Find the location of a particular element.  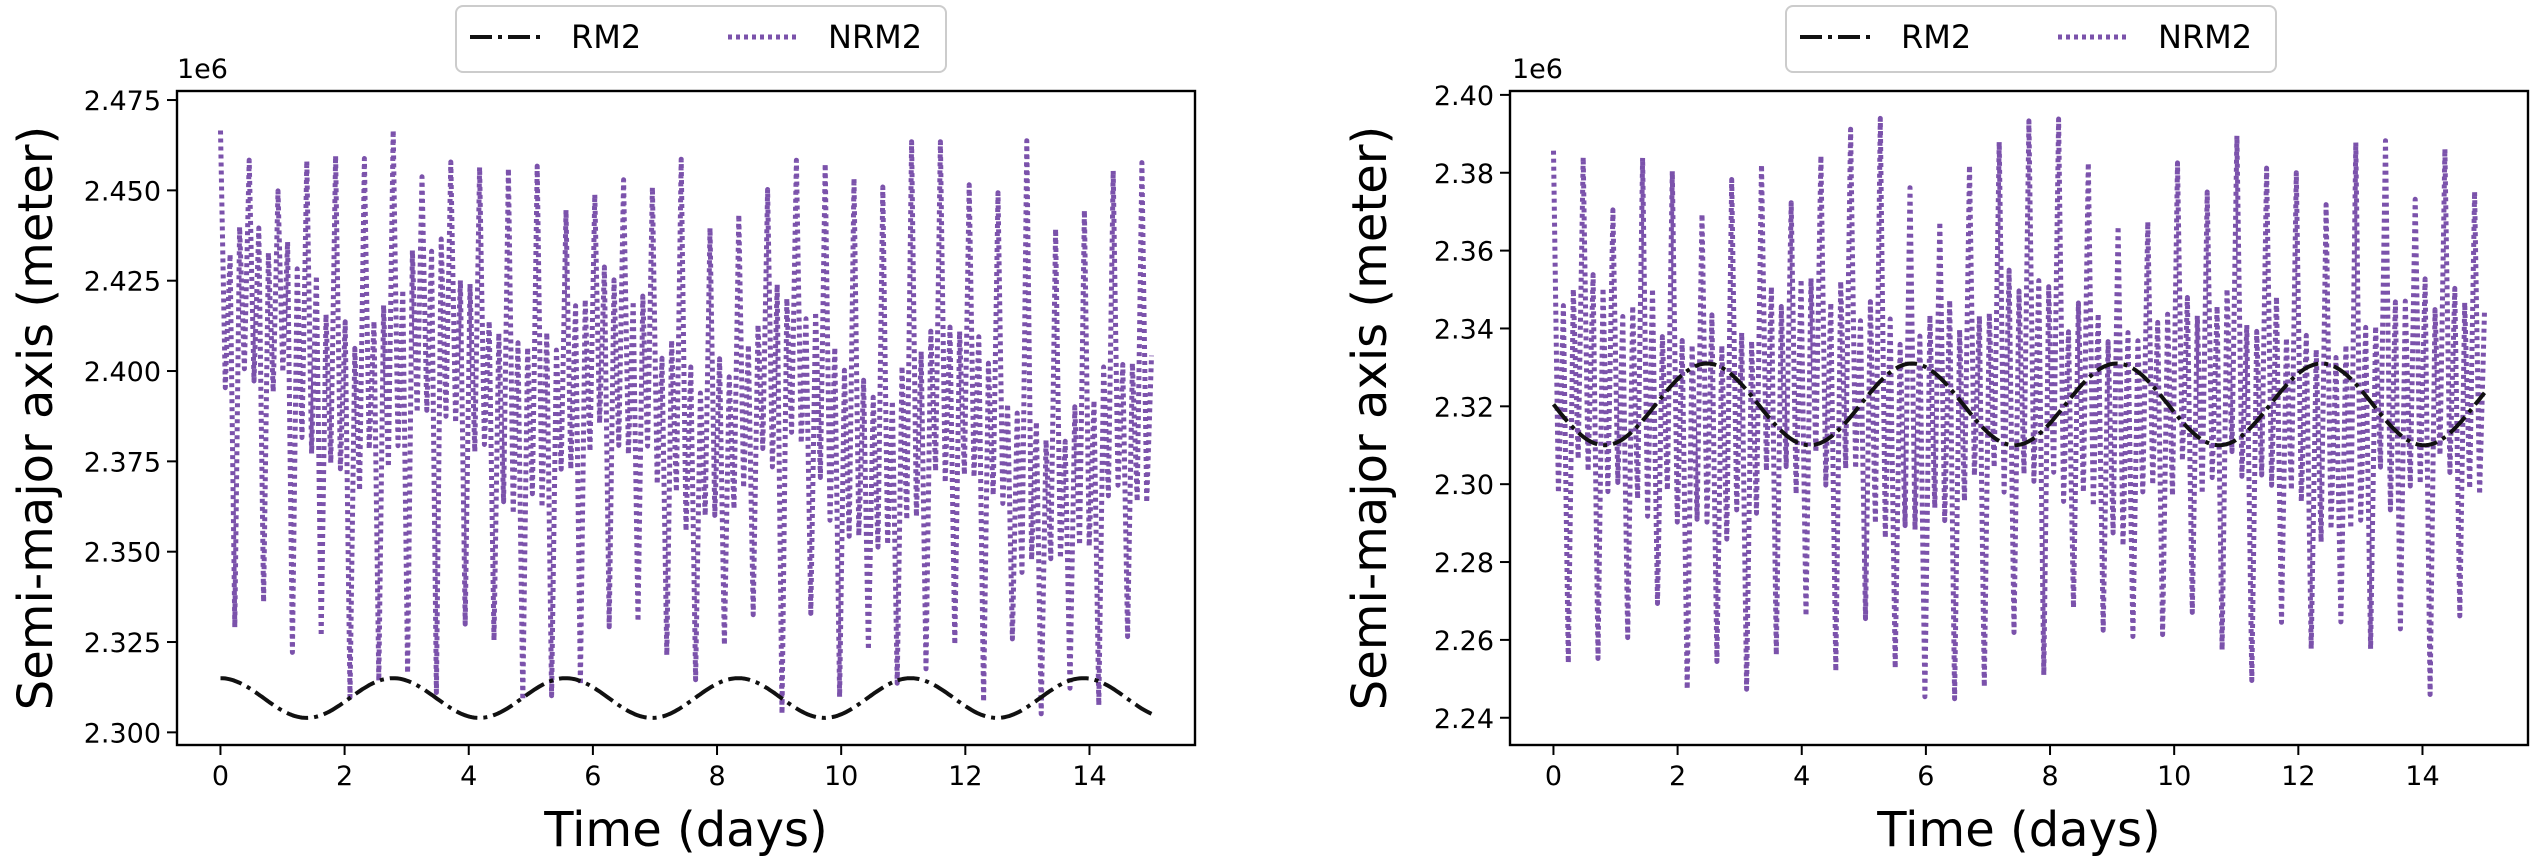

y-tick-label: 2.425 is located at coordinates (122, 282).